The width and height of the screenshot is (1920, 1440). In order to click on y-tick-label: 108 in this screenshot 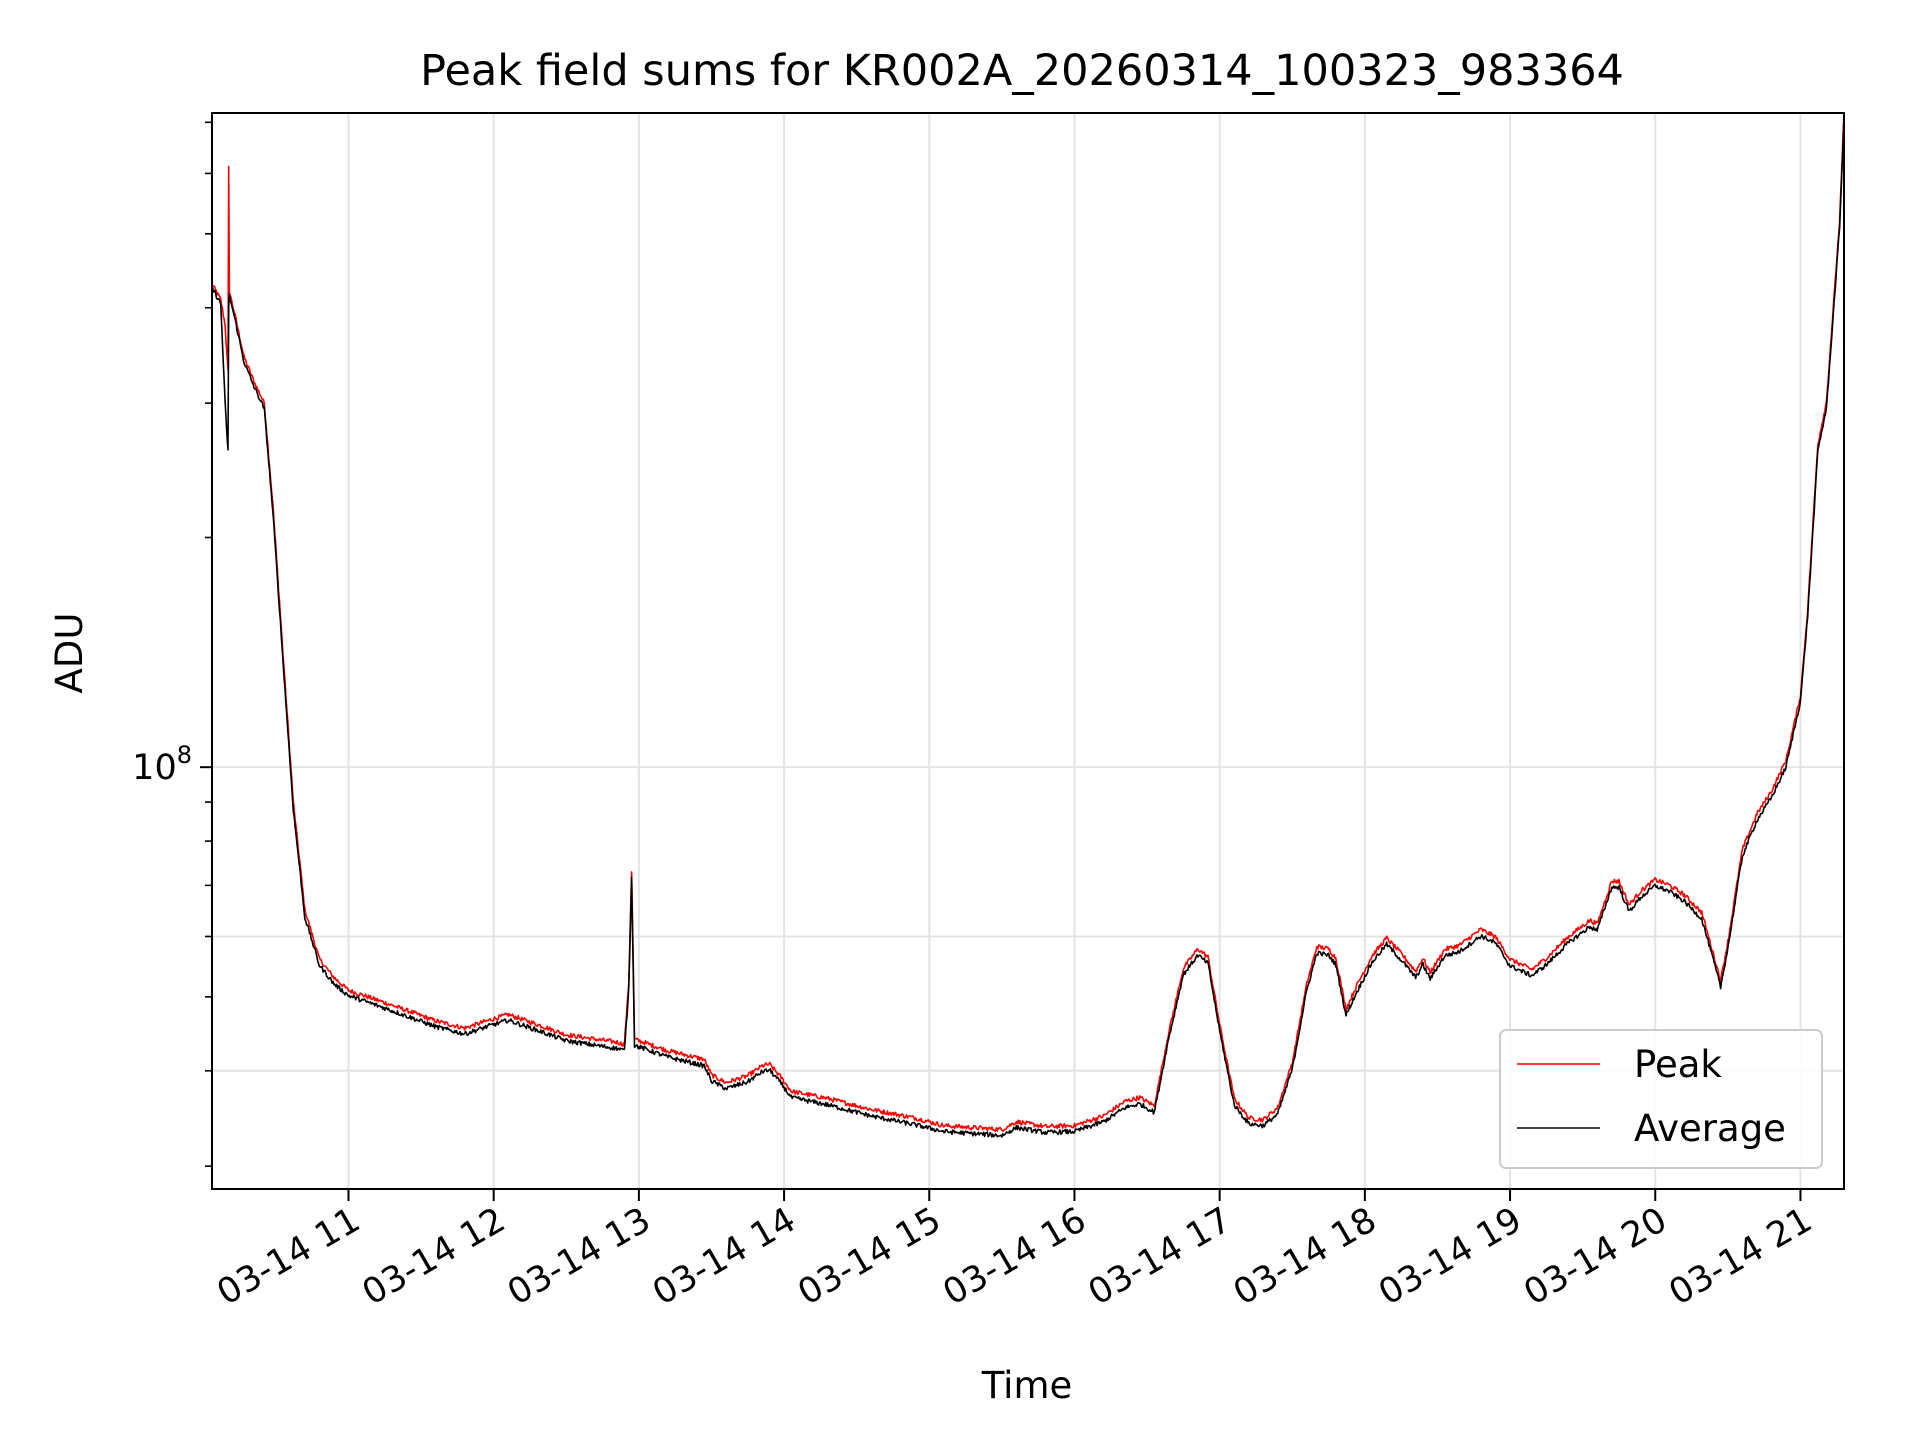, I will do `click(162, 764)`.